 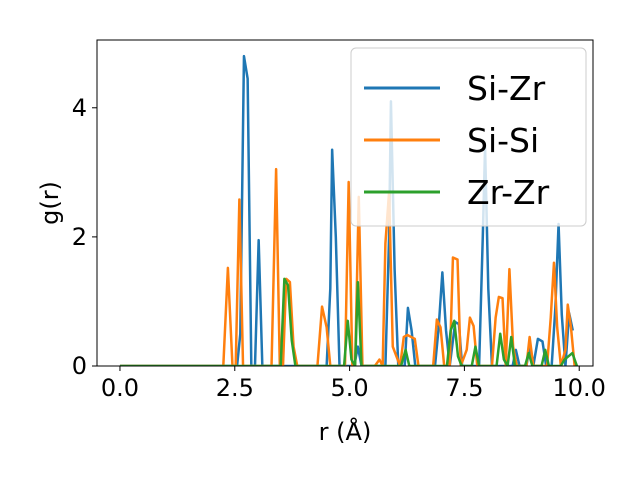 I want to click on y-tick-label: 0, so click(x=79, y=366).